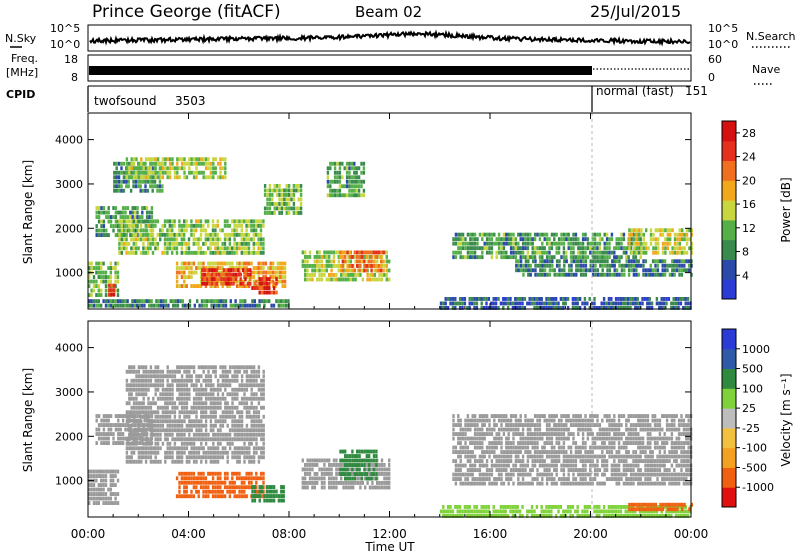 Image resolution: width=800 pixels, height=554 pixels. I want to click on y-tick-label: 4000, so click(69, 140).